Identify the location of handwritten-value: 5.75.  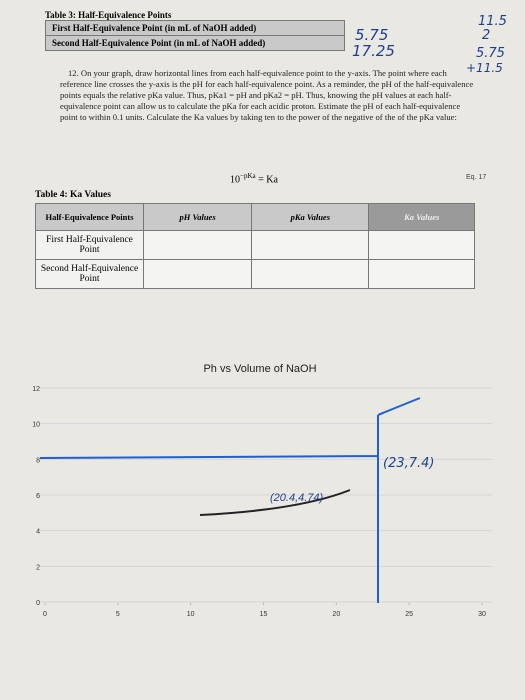
(372, 35).